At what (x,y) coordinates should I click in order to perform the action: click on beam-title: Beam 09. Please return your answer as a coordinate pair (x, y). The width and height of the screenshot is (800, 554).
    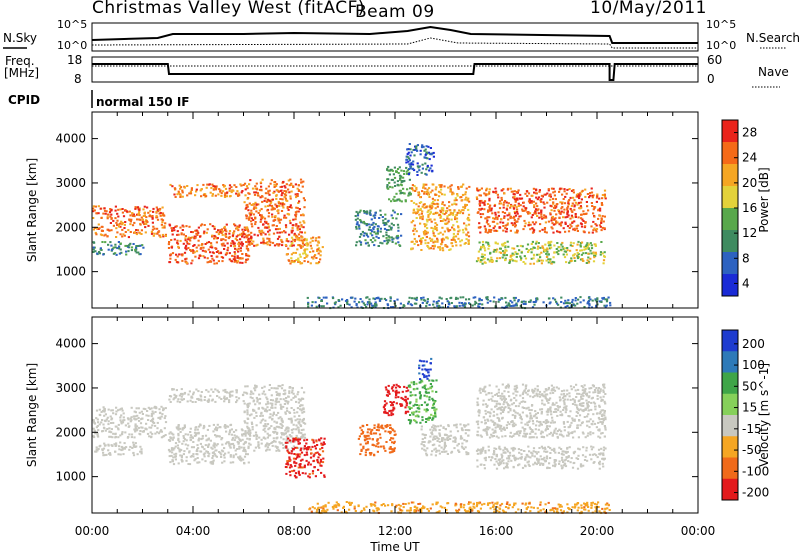
    Looking at the image, I should click on (395, 12).